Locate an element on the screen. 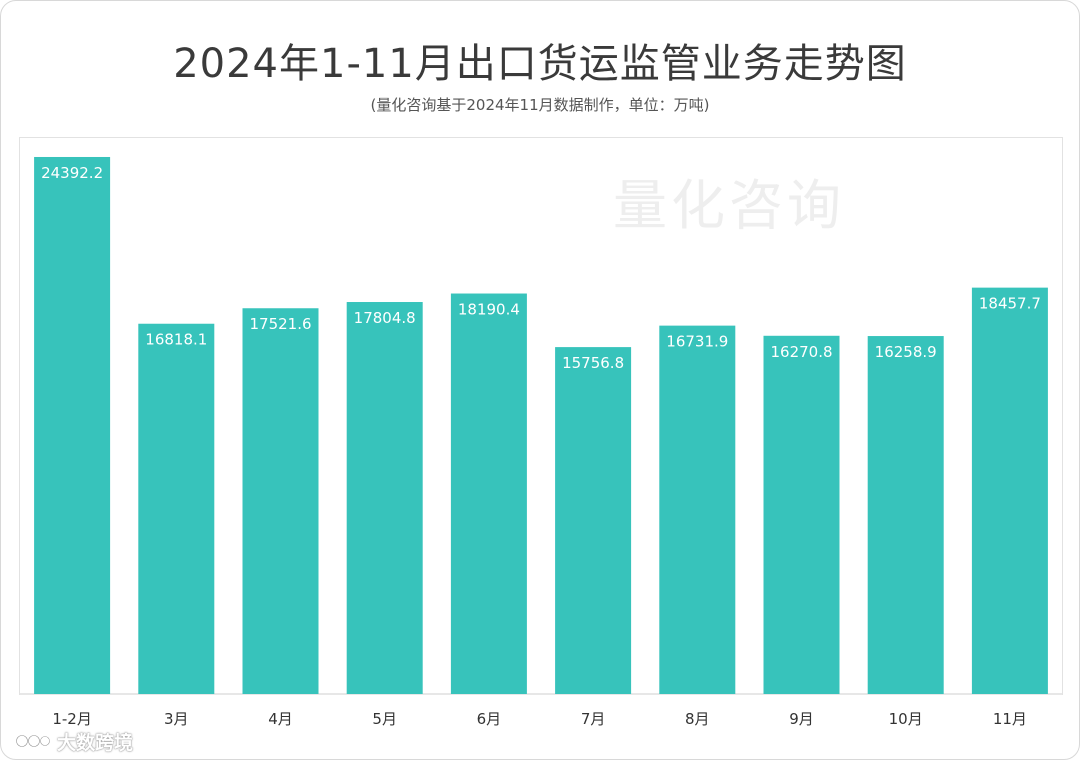 This screenshot has width=1080, height=760. chart-subtitle: (量化咨询基于2024年11月数据制作，单位：万吨) is located at coordinates (540, 105).